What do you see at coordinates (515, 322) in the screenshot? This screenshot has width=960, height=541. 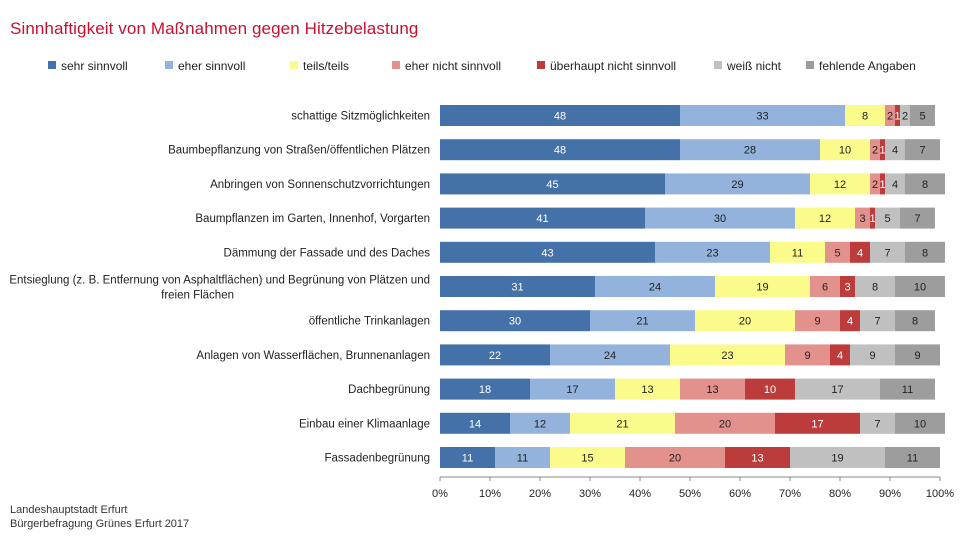 I see `data-label: 30` at bounding box center [515, 322].